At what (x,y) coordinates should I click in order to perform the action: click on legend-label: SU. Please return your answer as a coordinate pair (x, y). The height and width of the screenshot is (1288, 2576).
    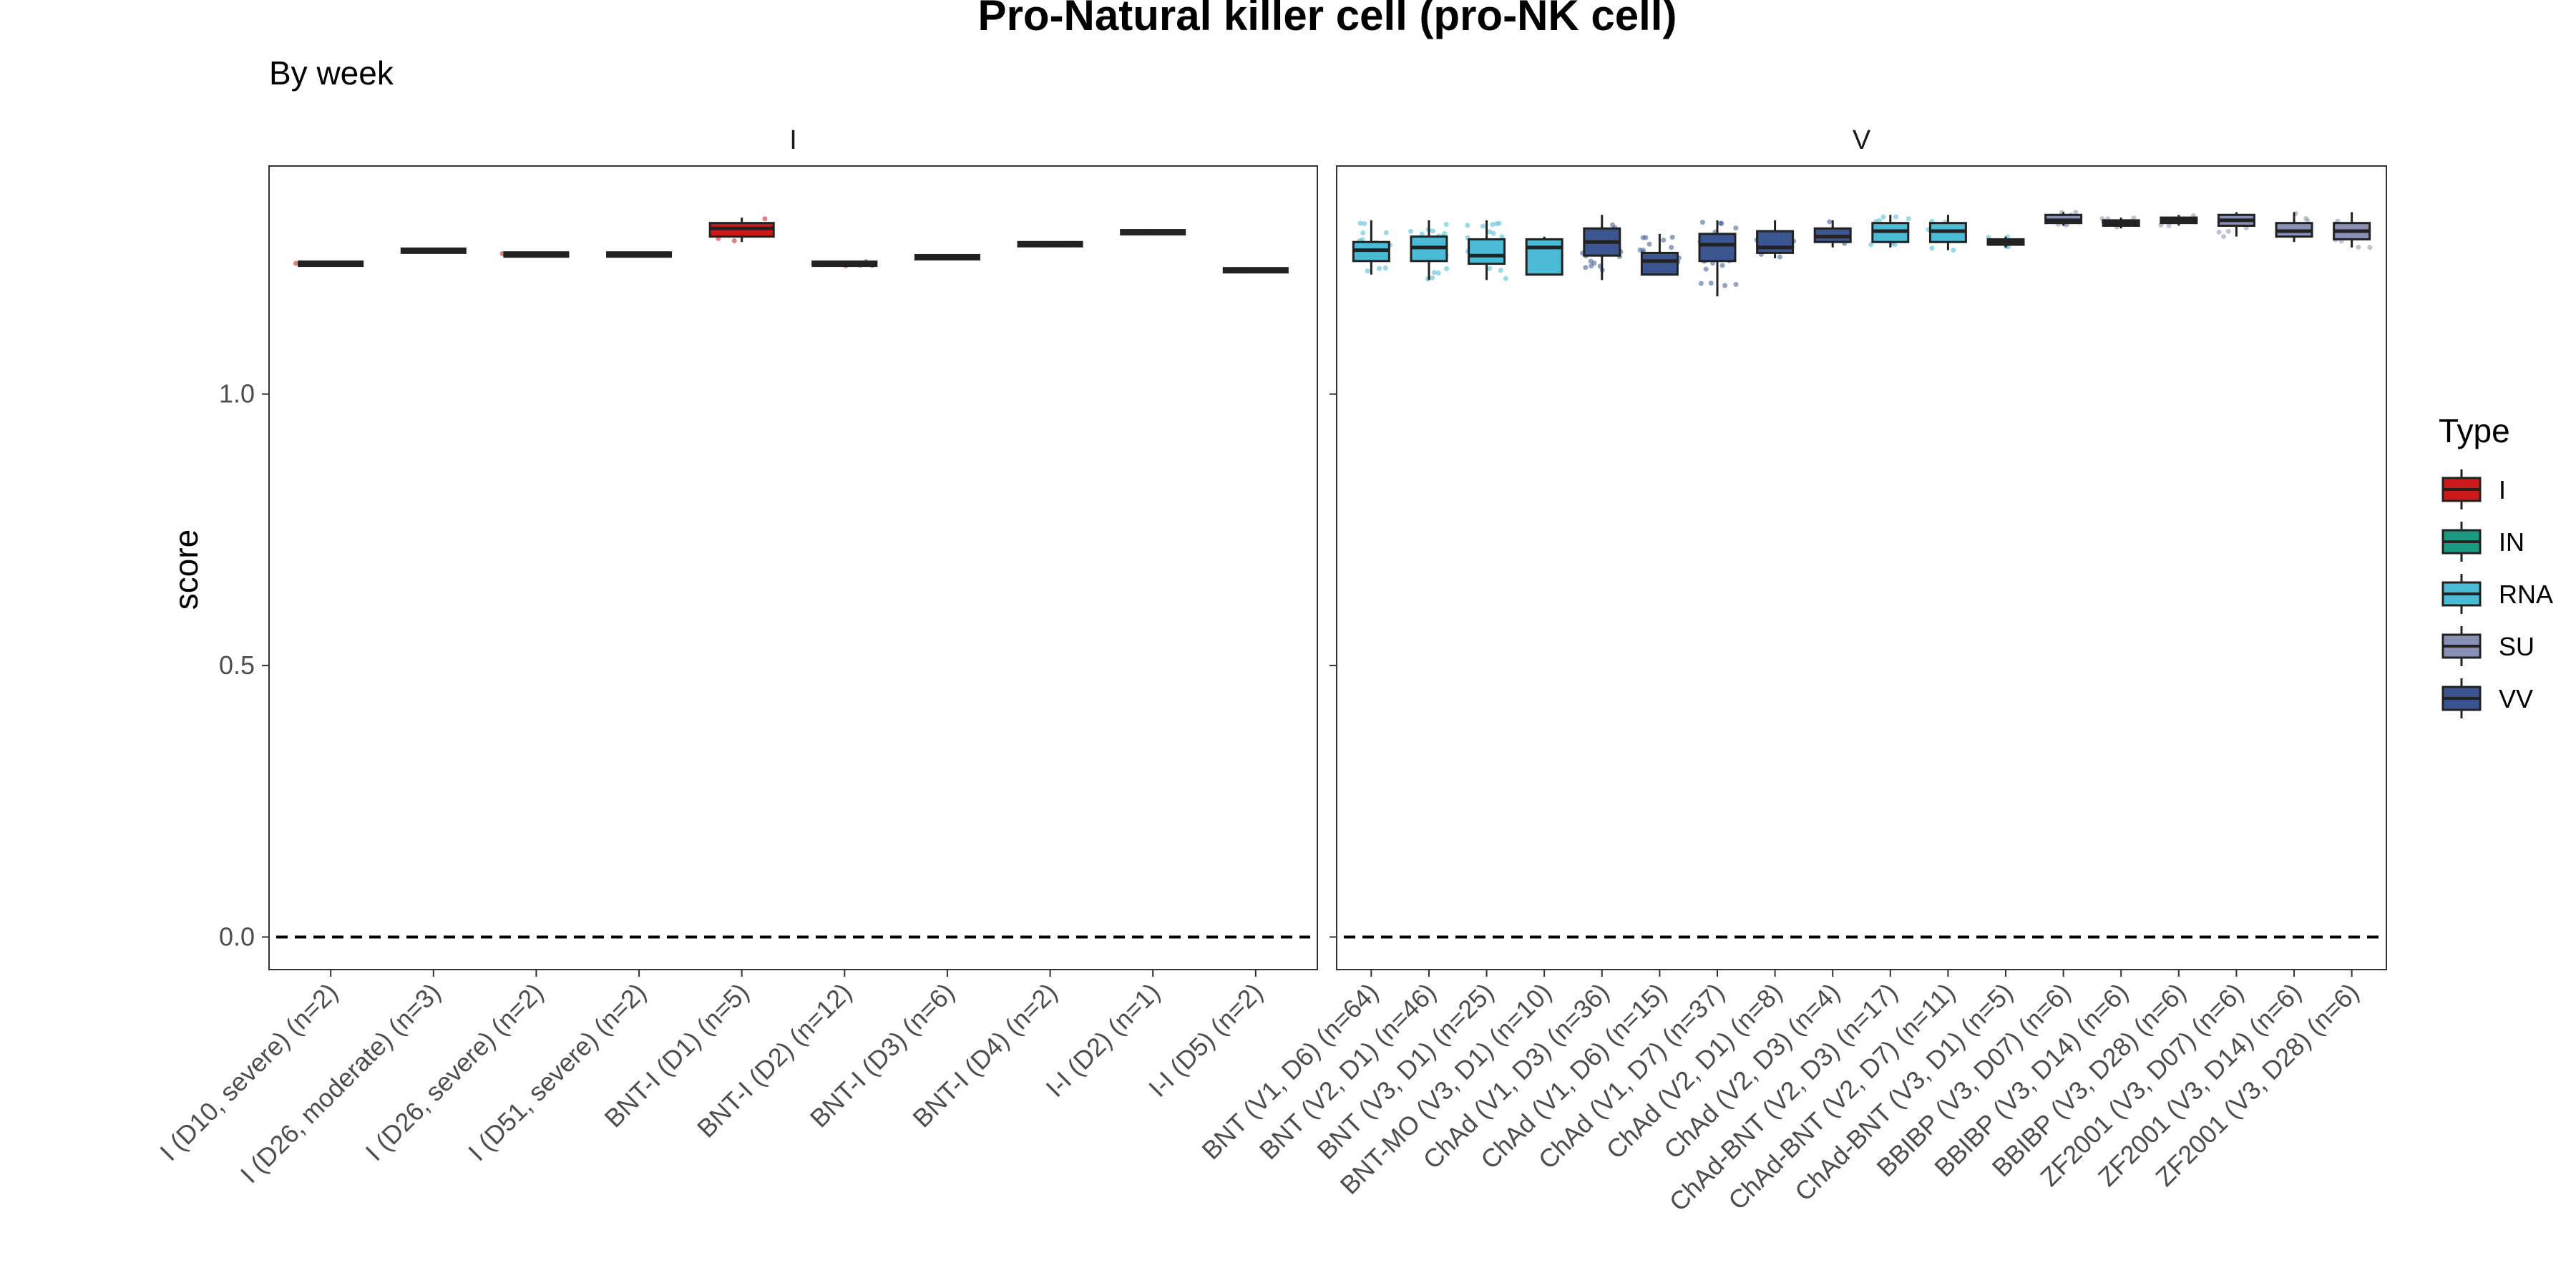
    Looking at the image, I should click on (2516, 646).